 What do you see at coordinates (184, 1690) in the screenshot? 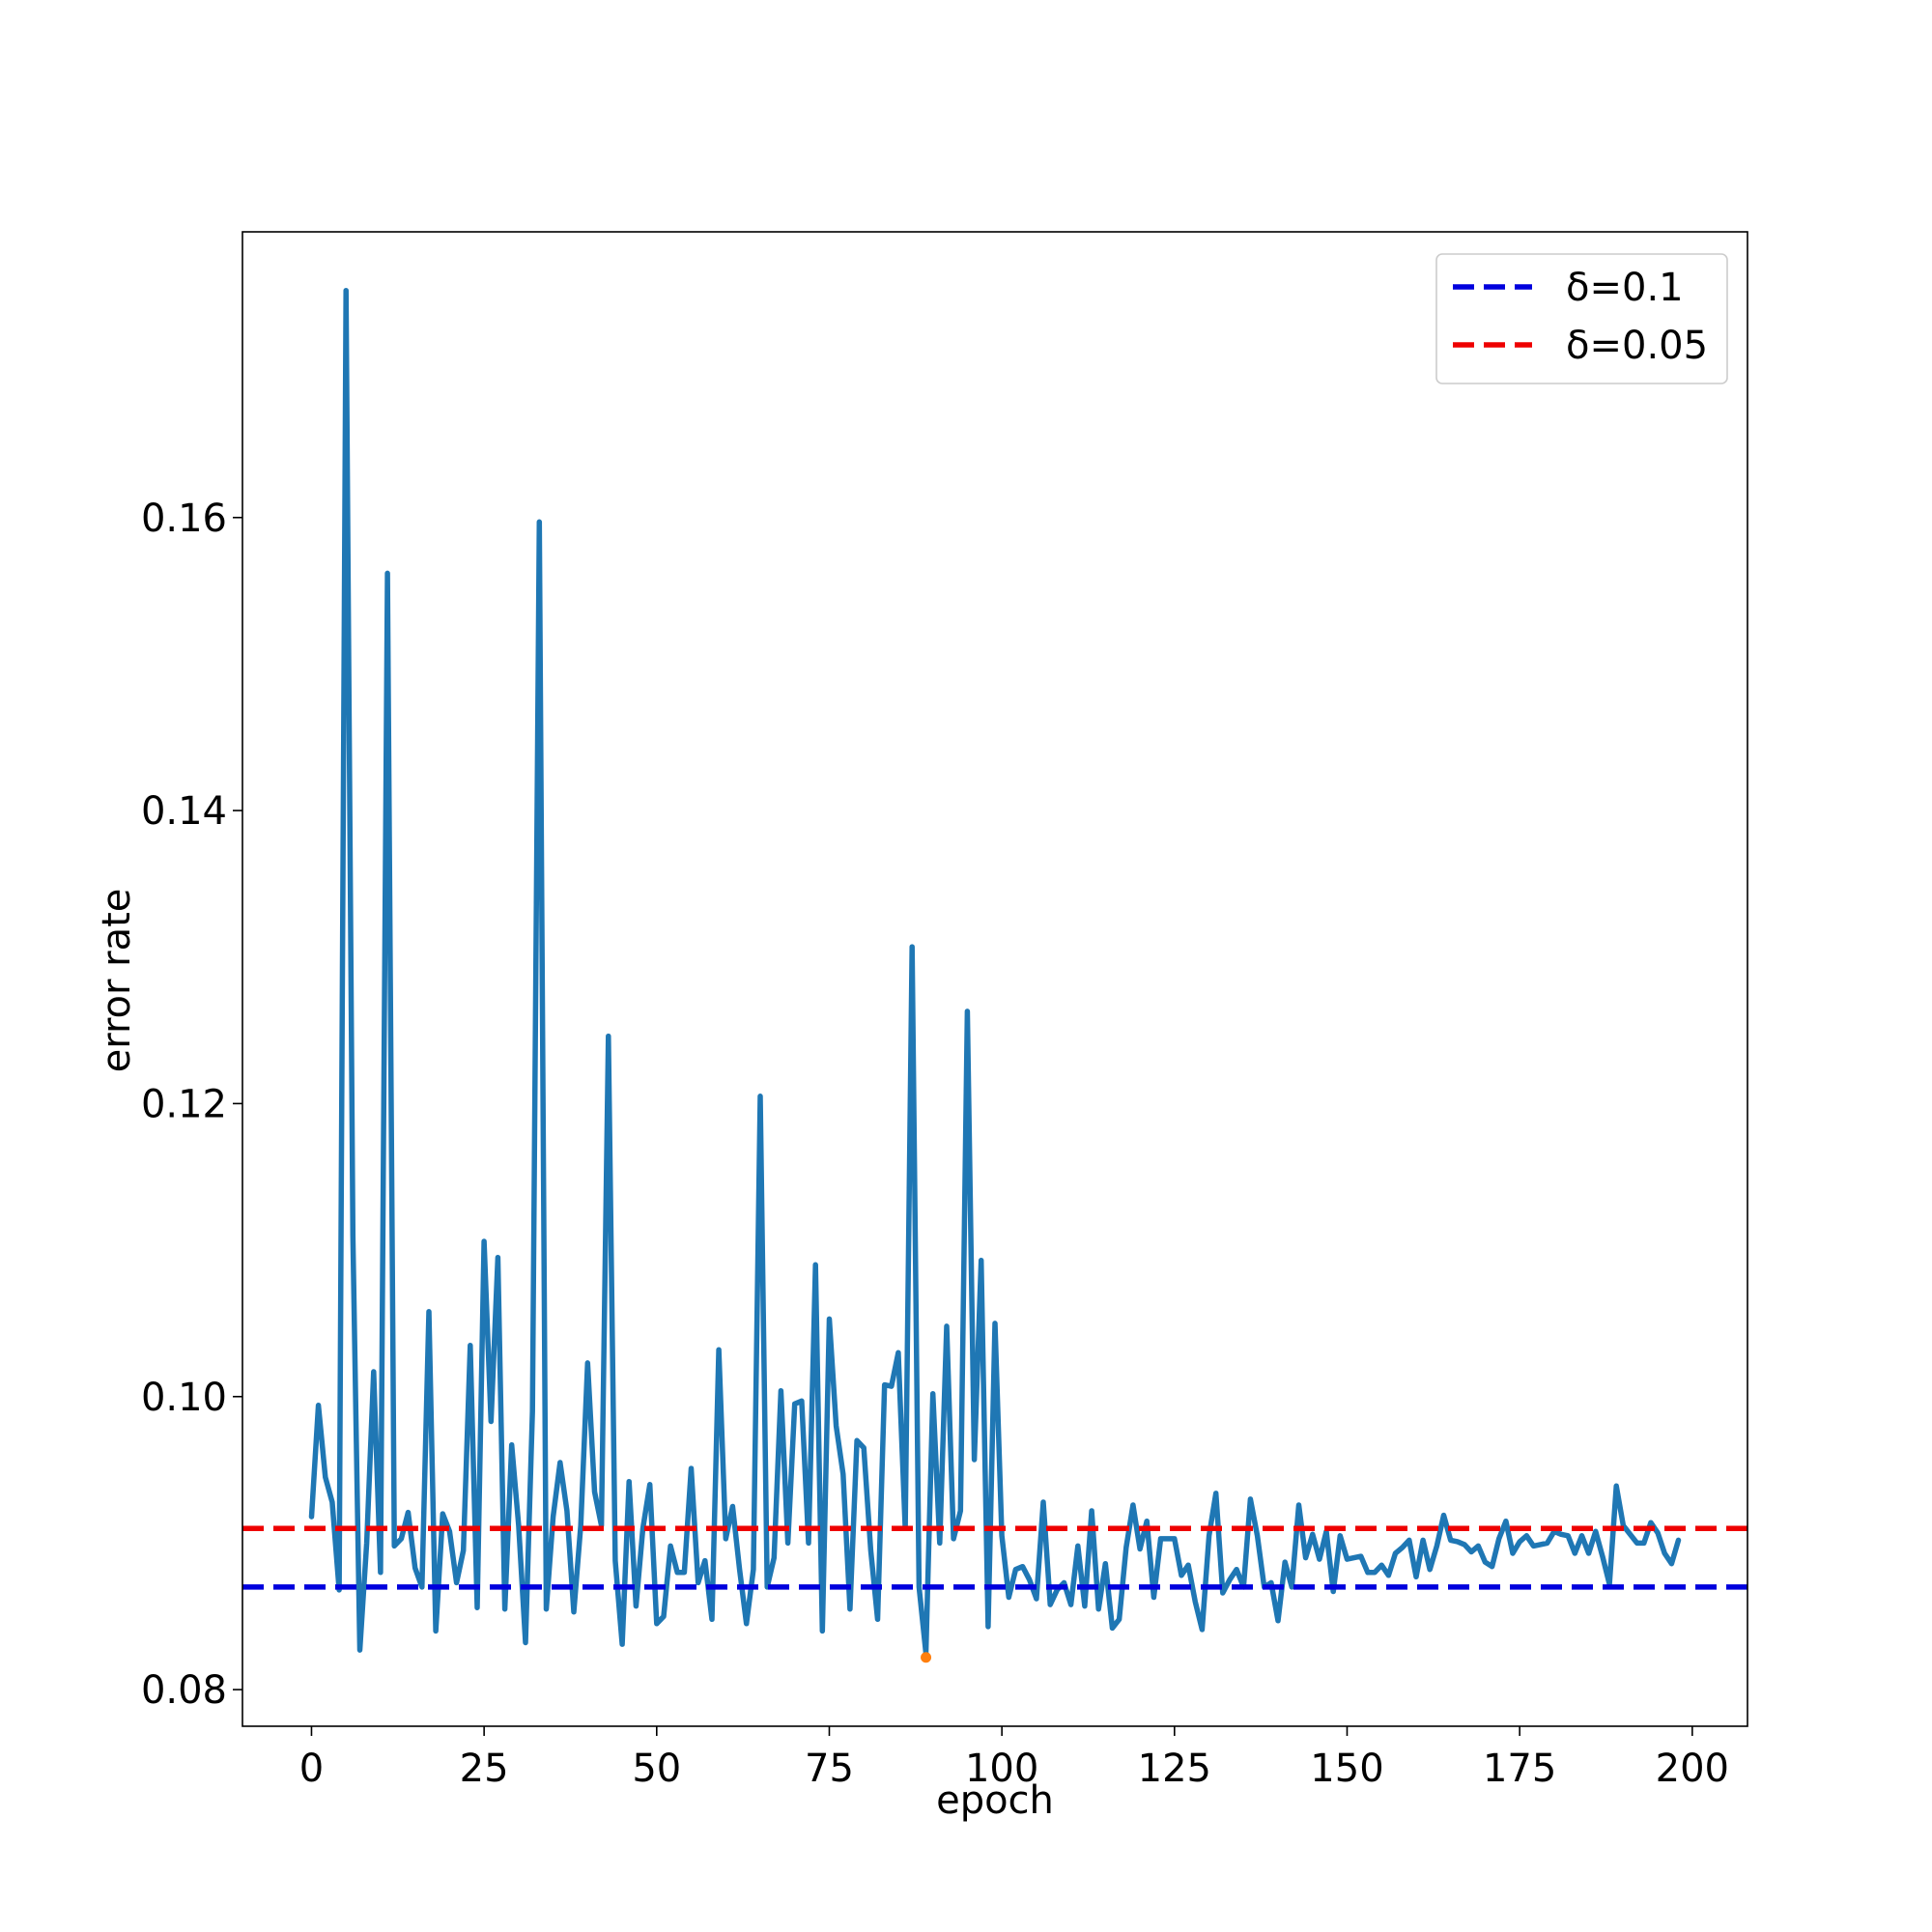
I see `y-tick-label: 0.08` at bounding box center [184, 1690].